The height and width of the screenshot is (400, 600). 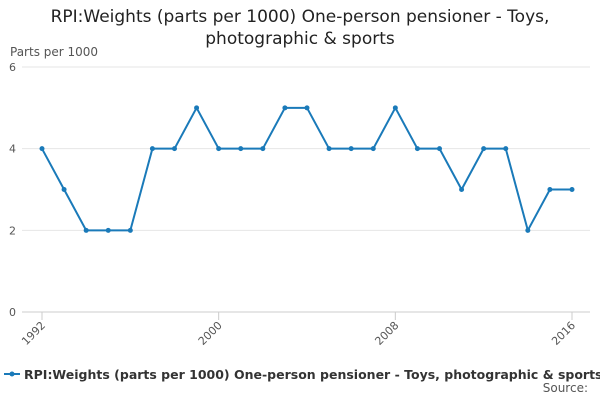 What do you see at coordinates (12, 312) in the screenshot?
I see `y-tick-label: 0` at bounding box center [12, 312].